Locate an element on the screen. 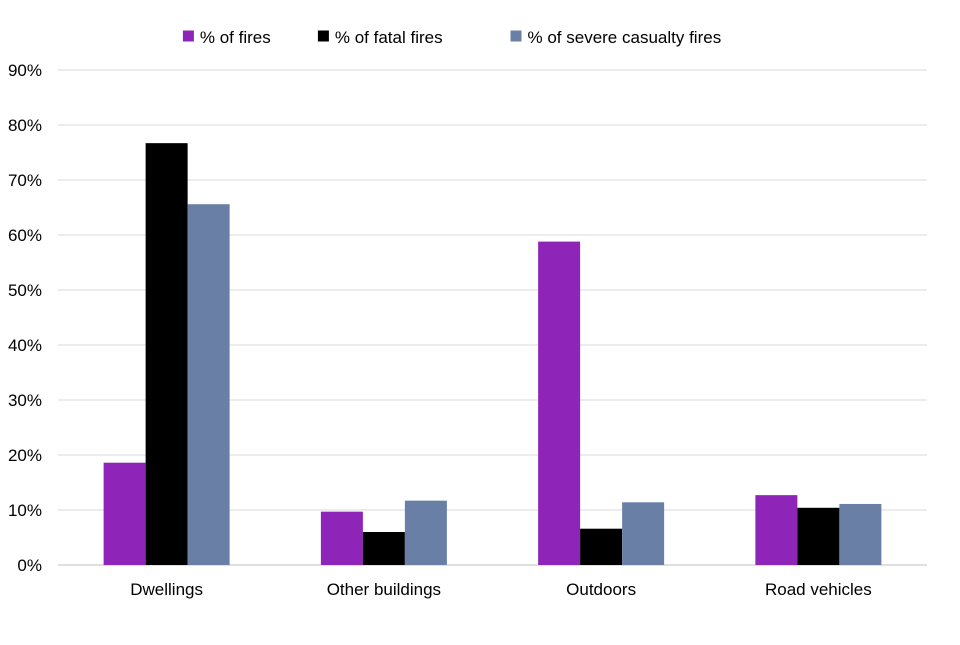 The image size is (960, 645). legend-label: % of severe casualty fires is located at coordinates (625, 37).